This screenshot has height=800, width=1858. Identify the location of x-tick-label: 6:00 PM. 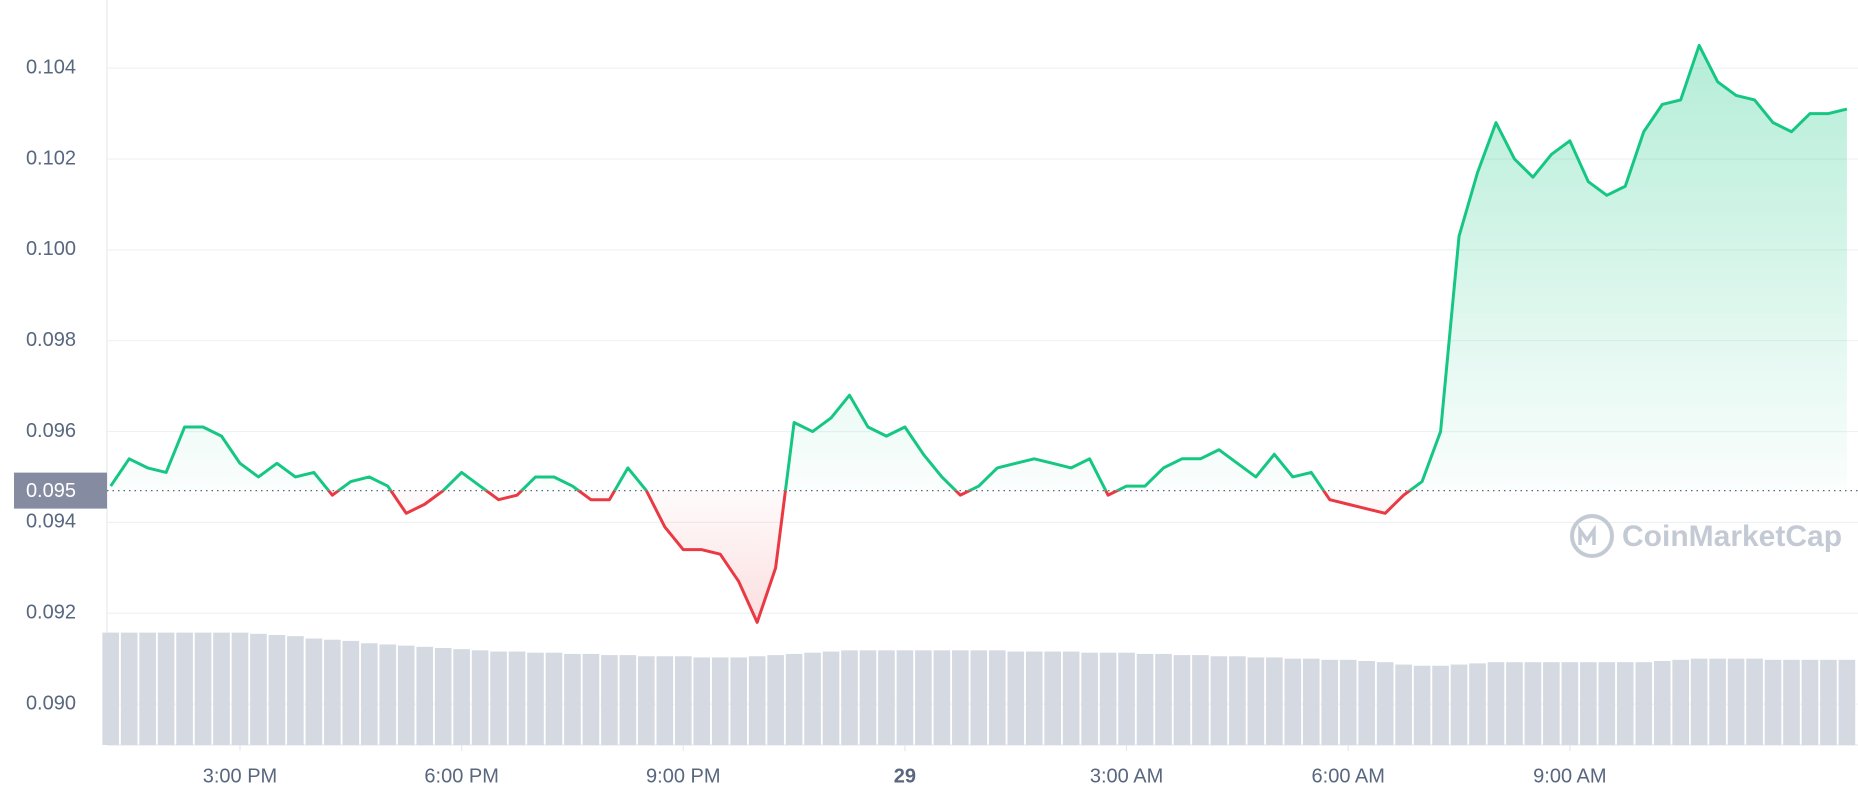
(461, 776).